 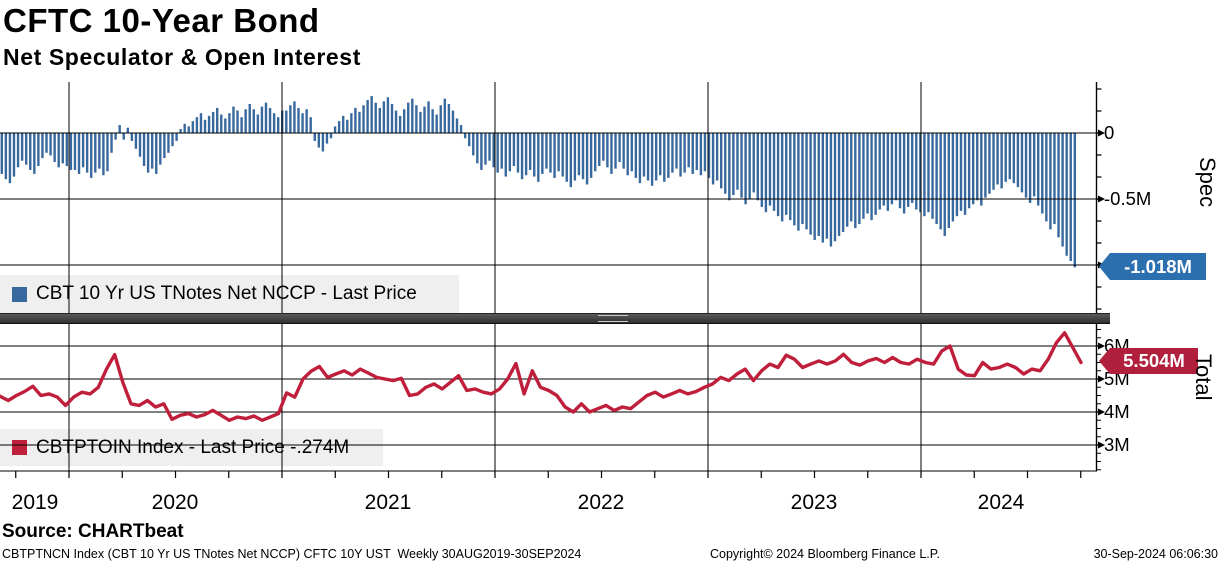 What do you see at coordinates (19, 294) in the screenshot?
I see `spec-series-swatch-icon` at bounding box center [19, 294].